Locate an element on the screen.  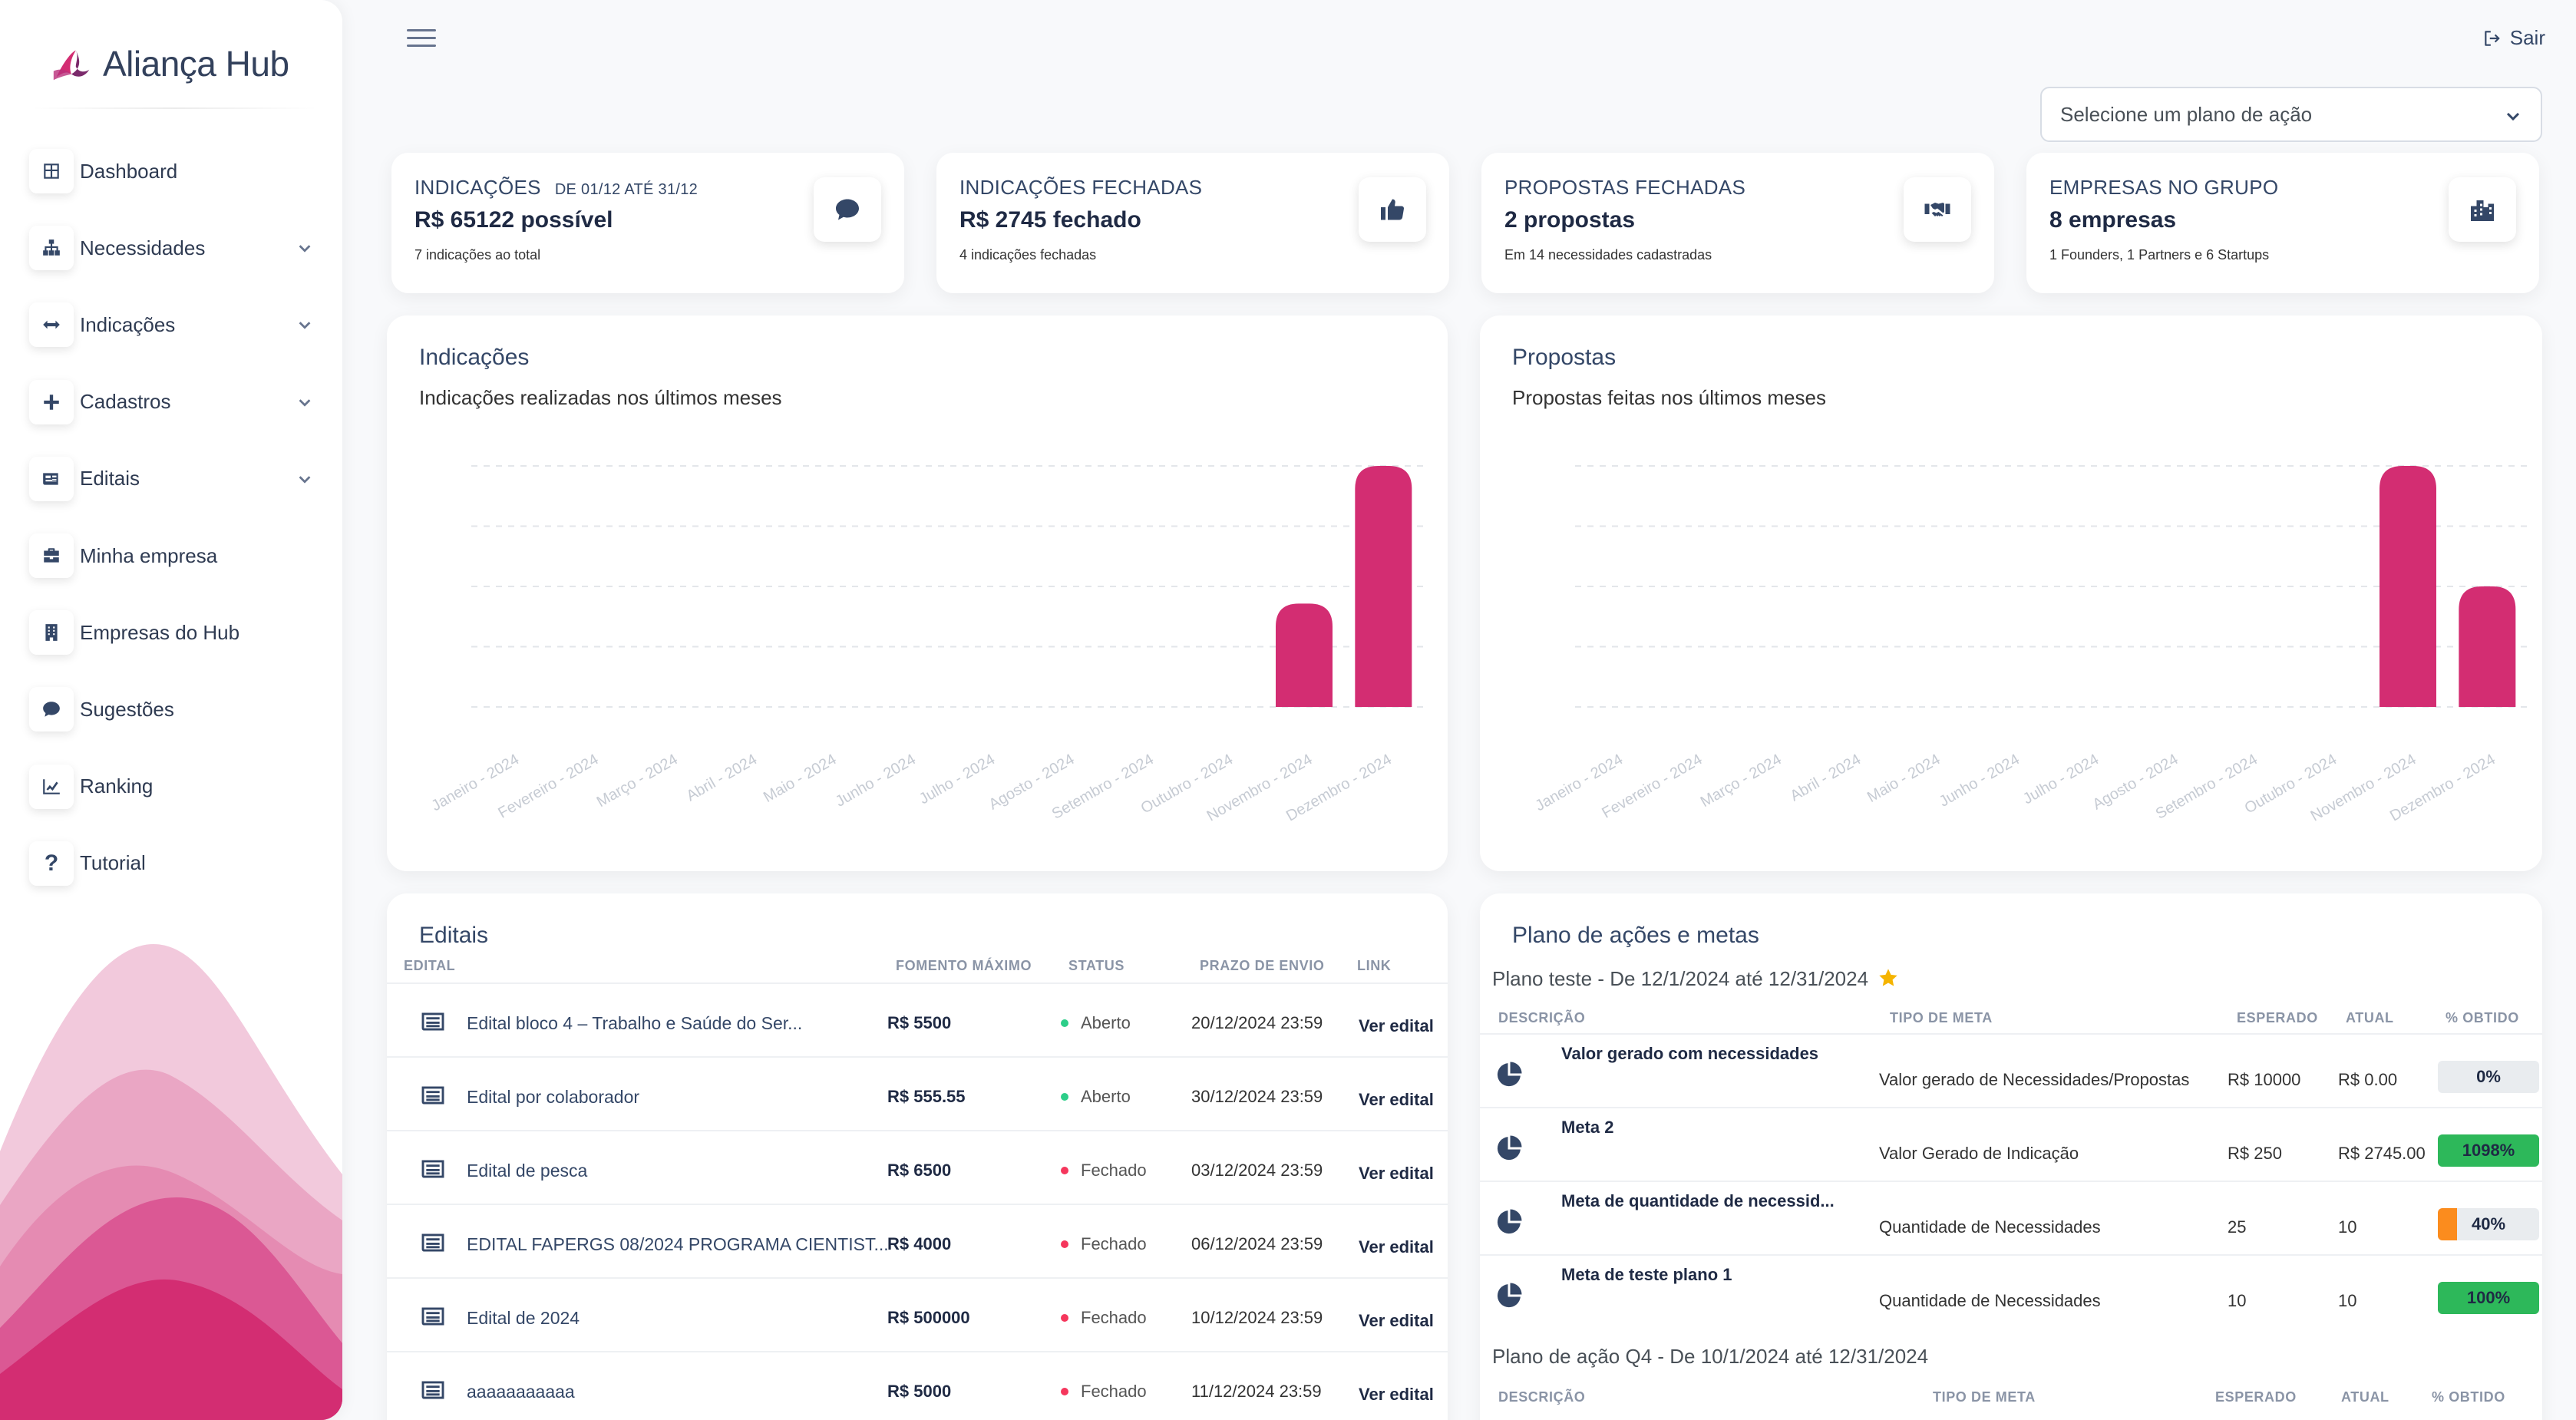
stat-subtitle: 4 indicações fechadas is located at coordinates (1028, 255).